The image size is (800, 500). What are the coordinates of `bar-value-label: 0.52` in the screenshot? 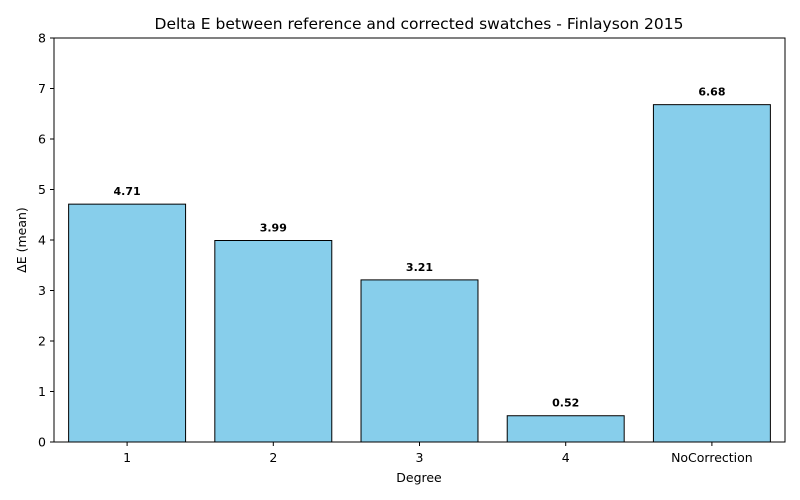 It's located at (565, 403).